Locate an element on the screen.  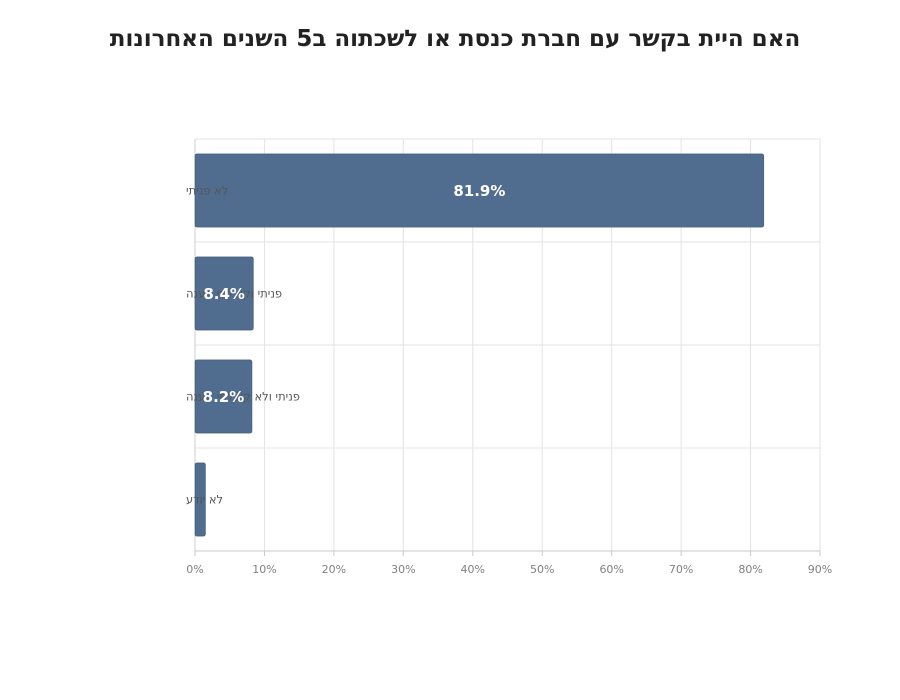
data-label: 8.4% is located at coordinates (224, 294).